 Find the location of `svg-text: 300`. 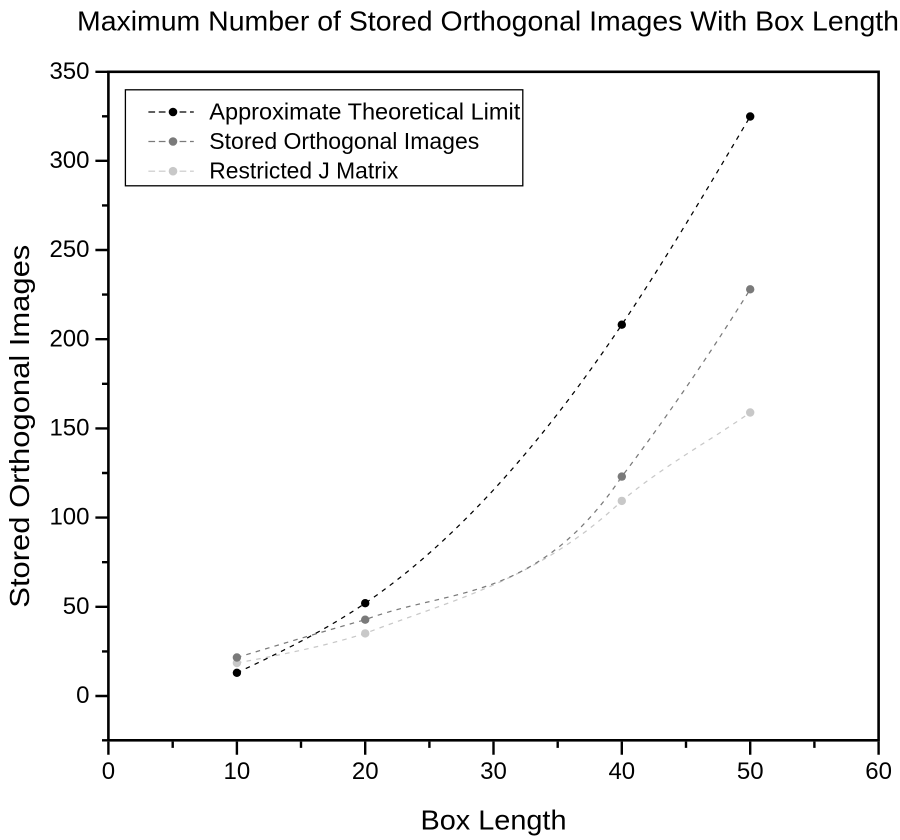

svg-text: 300 is located at coordinates (69, 160).